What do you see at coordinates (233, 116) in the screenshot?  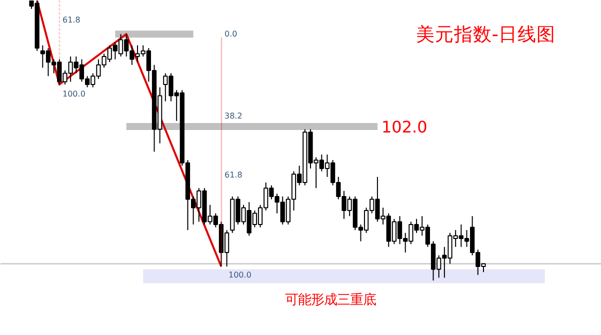 I see `annotation: 38.2` at bounding box center [233, 116].